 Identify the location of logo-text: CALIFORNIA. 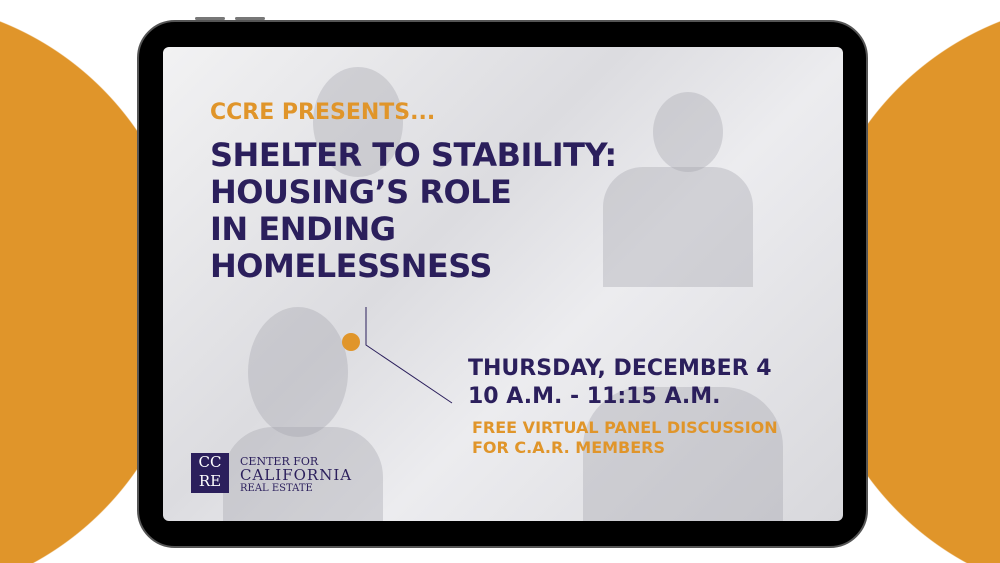
(296, 475).